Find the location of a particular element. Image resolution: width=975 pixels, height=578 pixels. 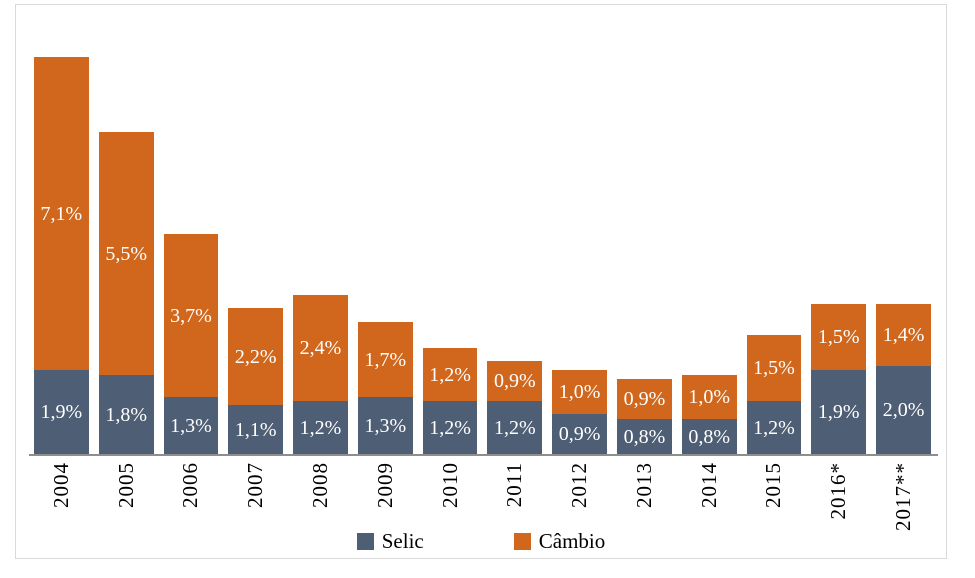

bar-column-2016: 1,9% 1,5% is located at coordinates (839, 379).